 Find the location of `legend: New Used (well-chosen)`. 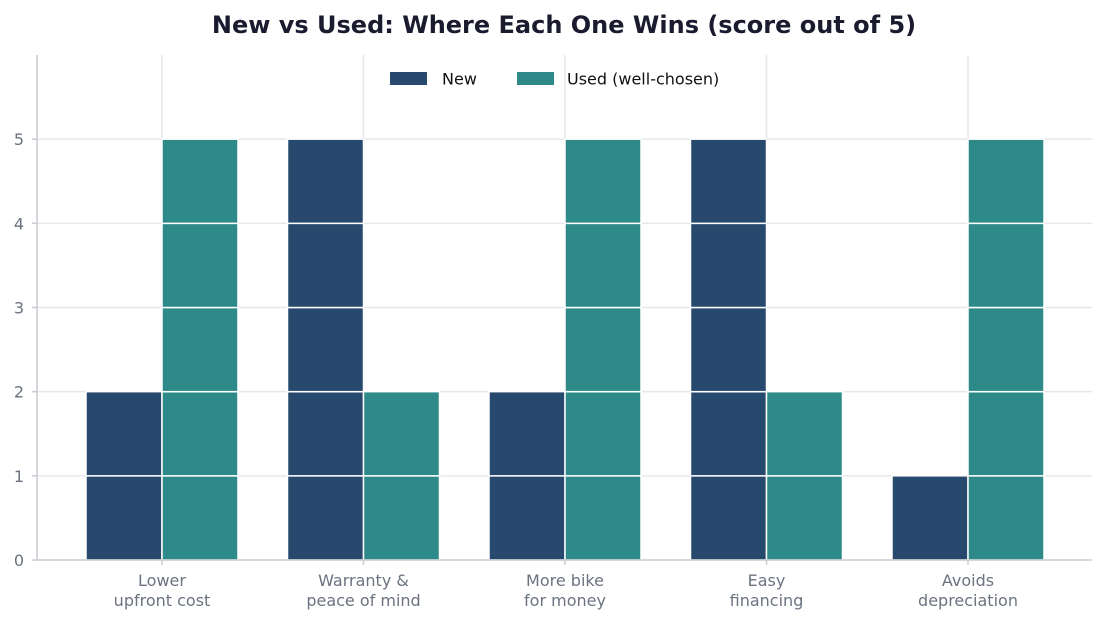

legend: New Used (well-chosen) is located at coordinates (554, 79).